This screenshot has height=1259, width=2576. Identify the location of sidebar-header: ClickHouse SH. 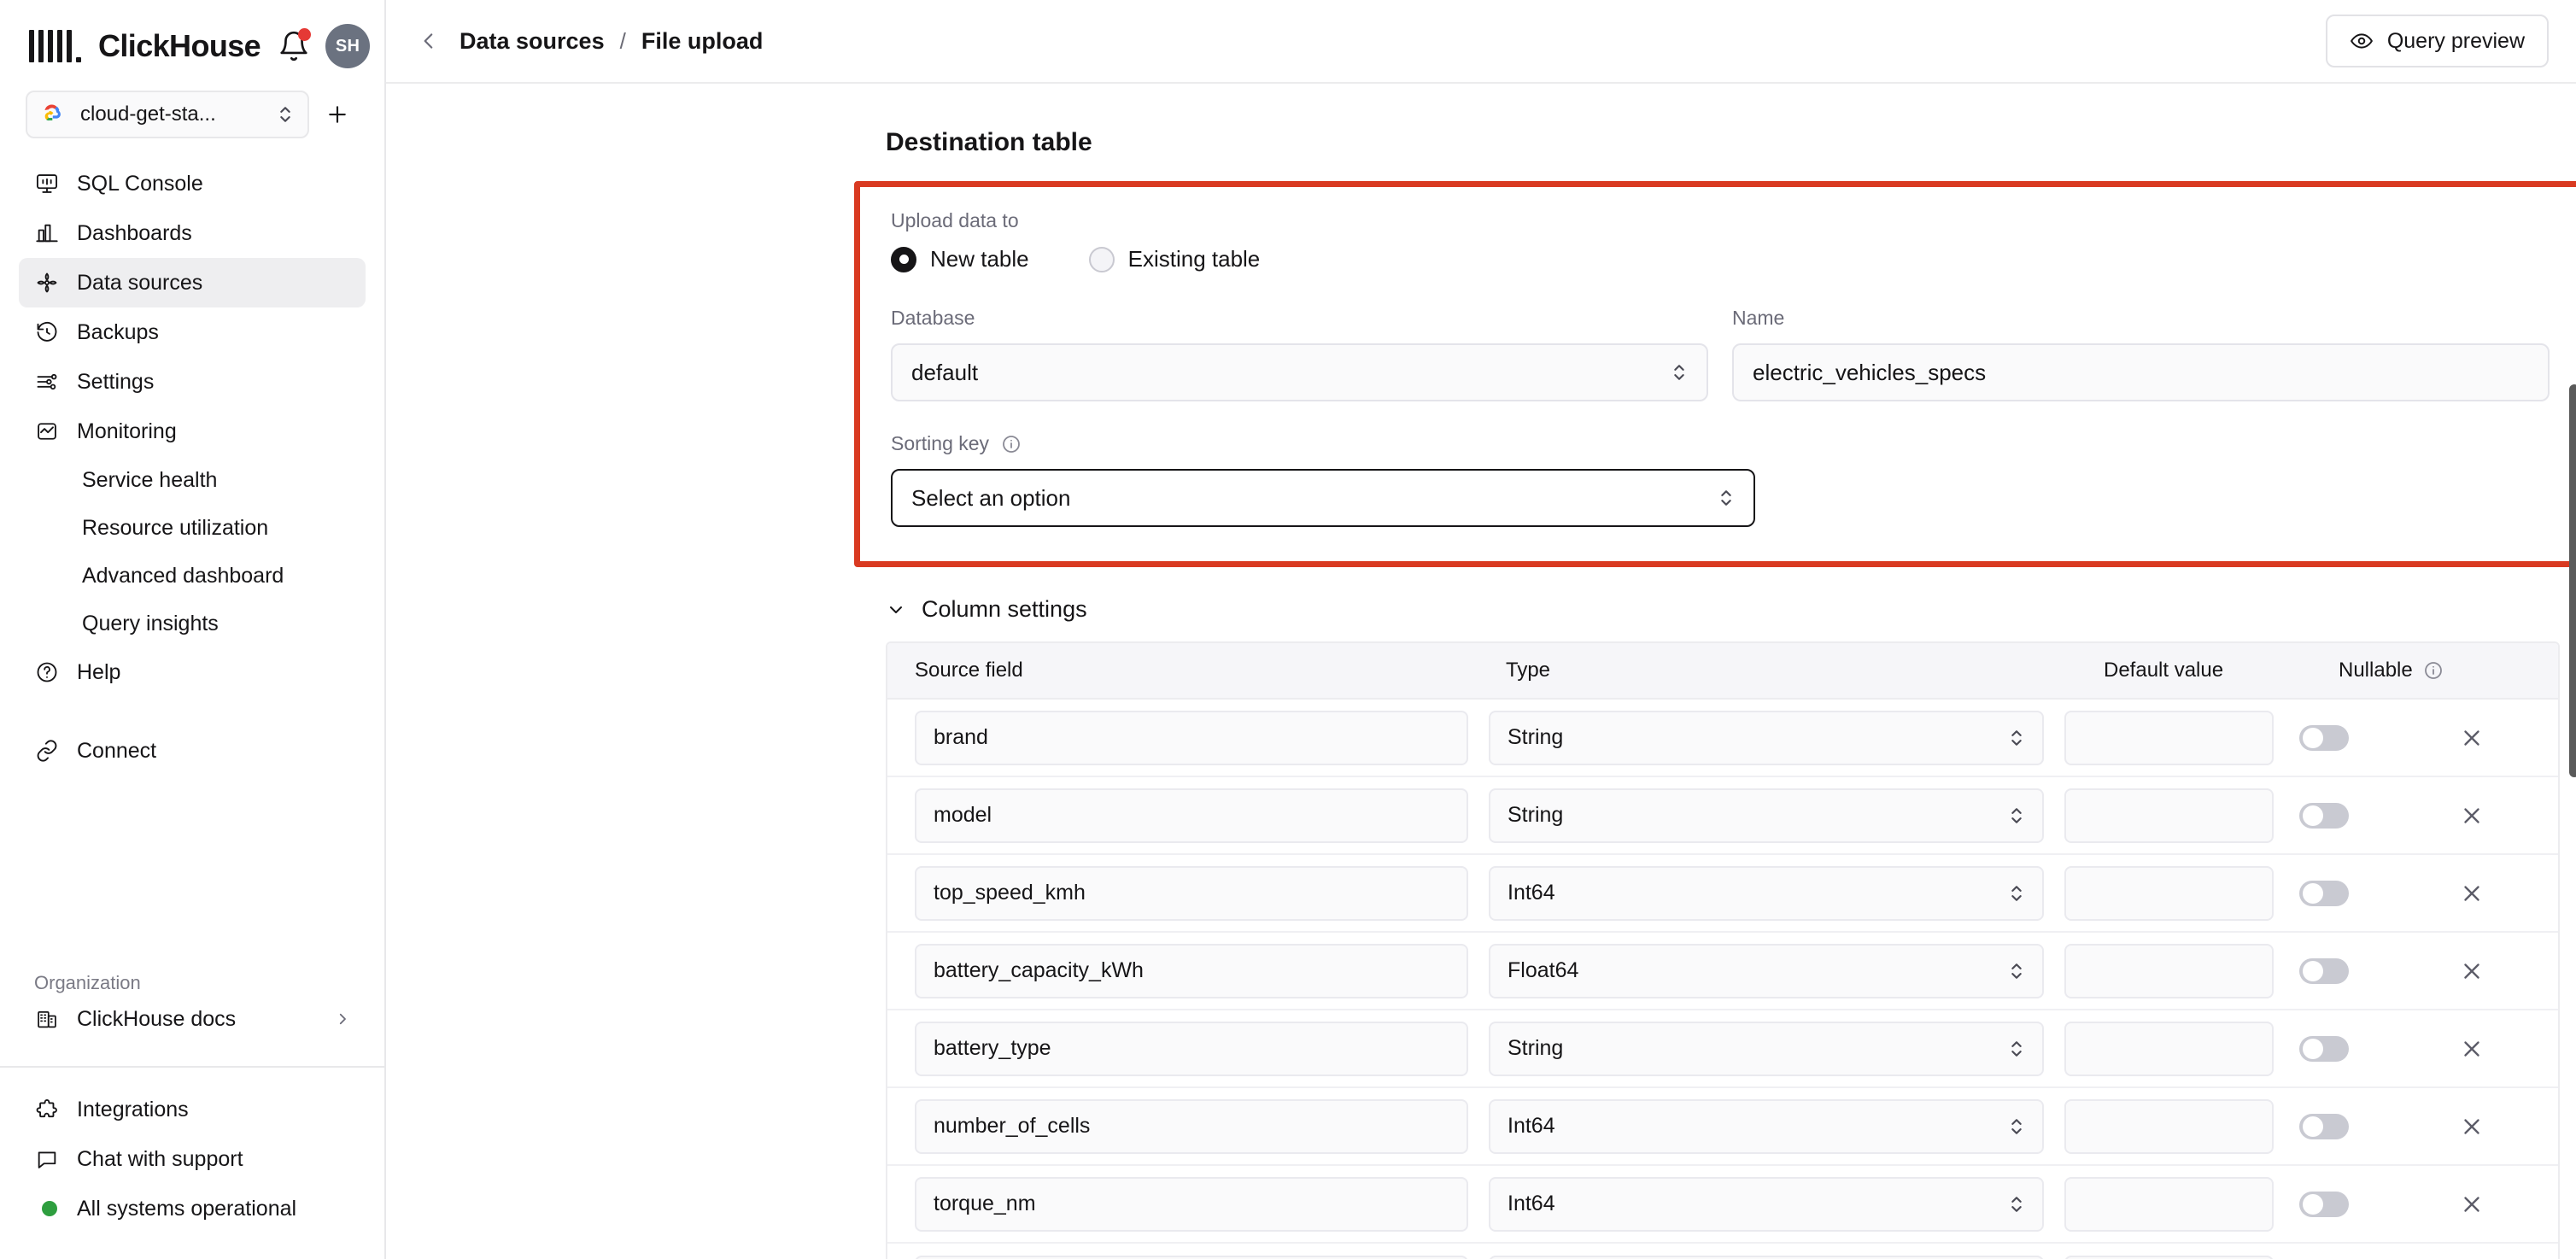
(192, 42).